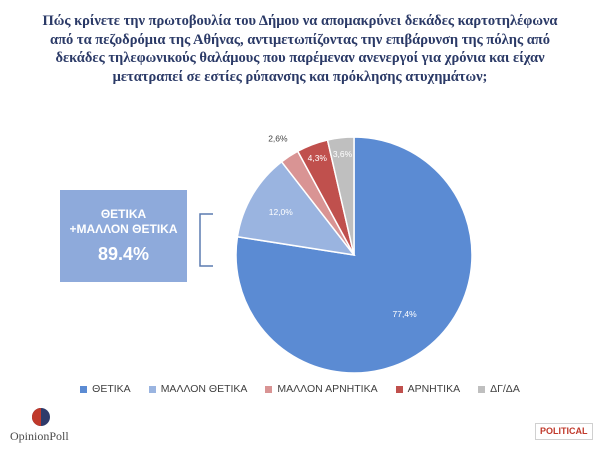  What do you see at coordinates (41, 417) in the screenshot?
I see `opinion-poll-logo-icon` at bounding box center [41, 417].